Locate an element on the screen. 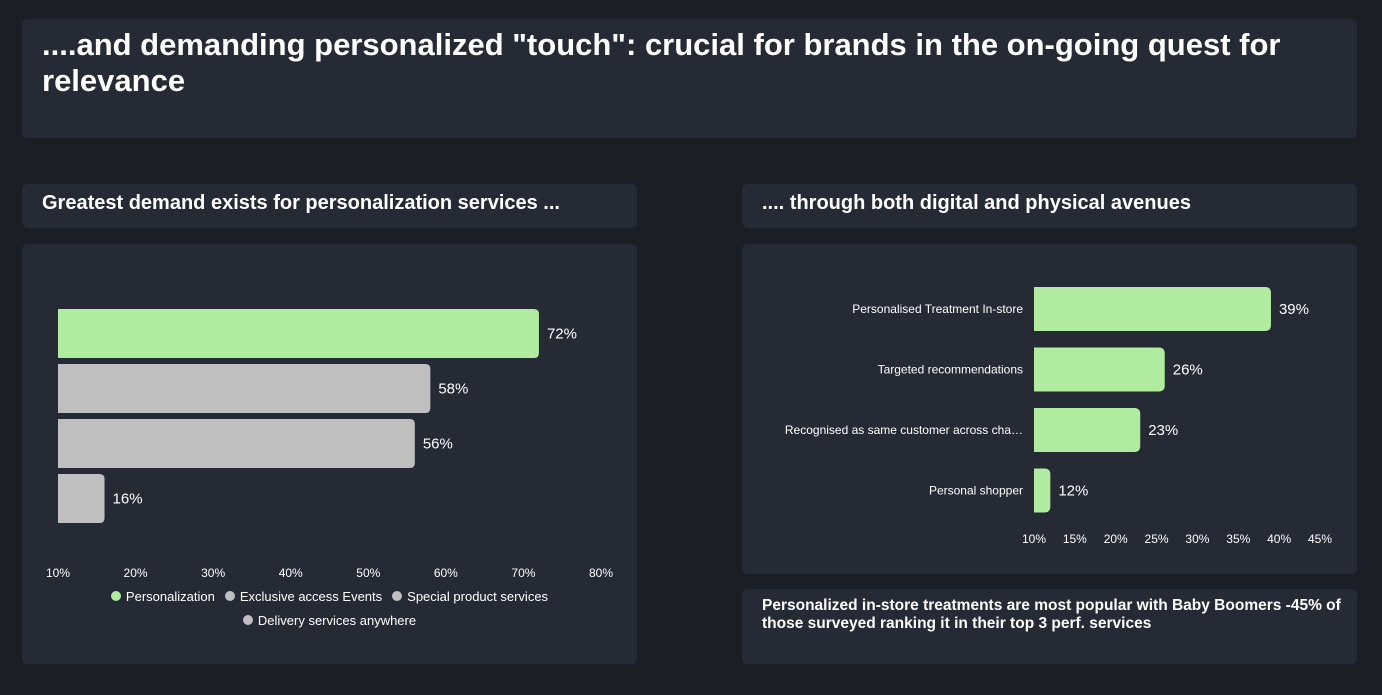 The width and height of the screenshot is (1382, 695). x-tick-label: 25% is located at coordinates (1157, 539).